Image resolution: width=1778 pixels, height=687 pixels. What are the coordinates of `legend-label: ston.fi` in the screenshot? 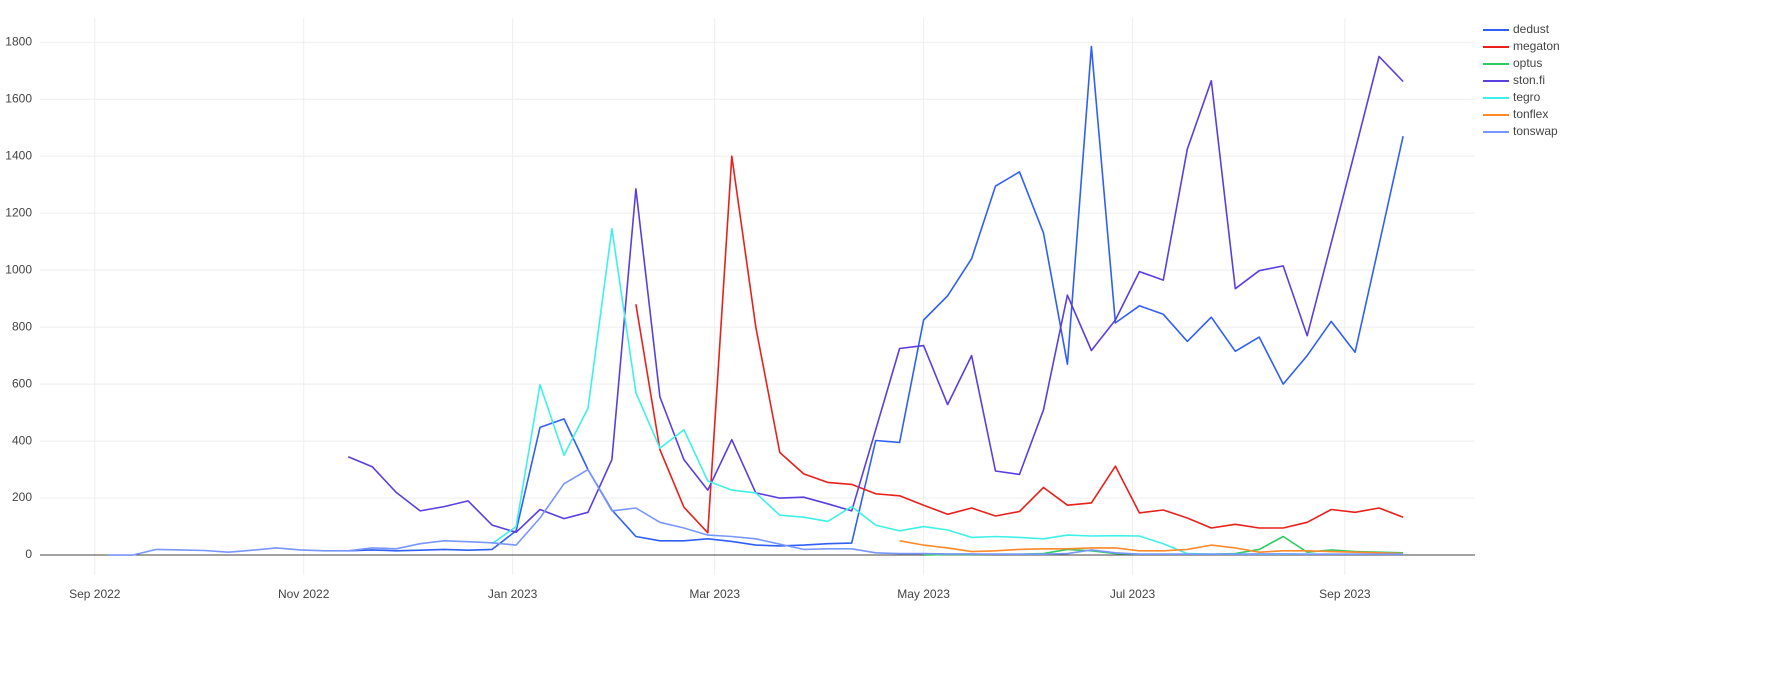 It's located at (1529, 80).